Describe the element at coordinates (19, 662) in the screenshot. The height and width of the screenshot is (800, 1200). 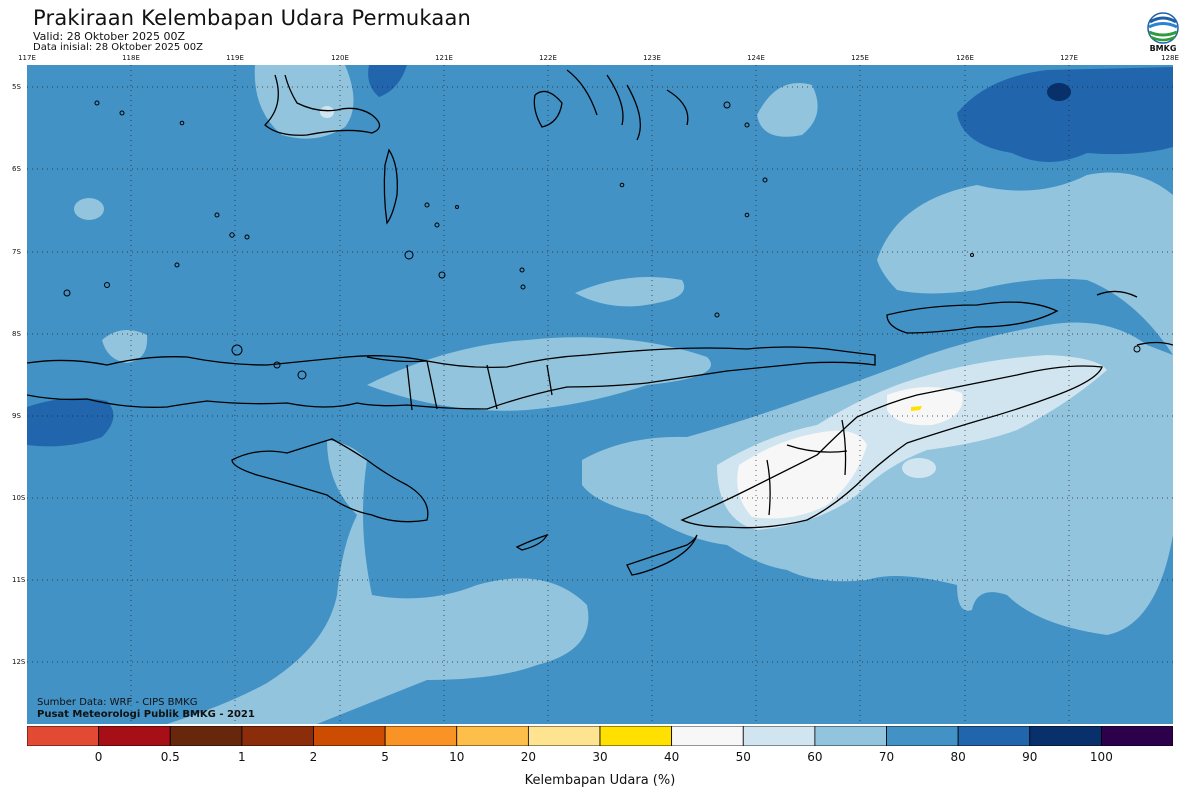
I see `lat-label: 12S` at that location.